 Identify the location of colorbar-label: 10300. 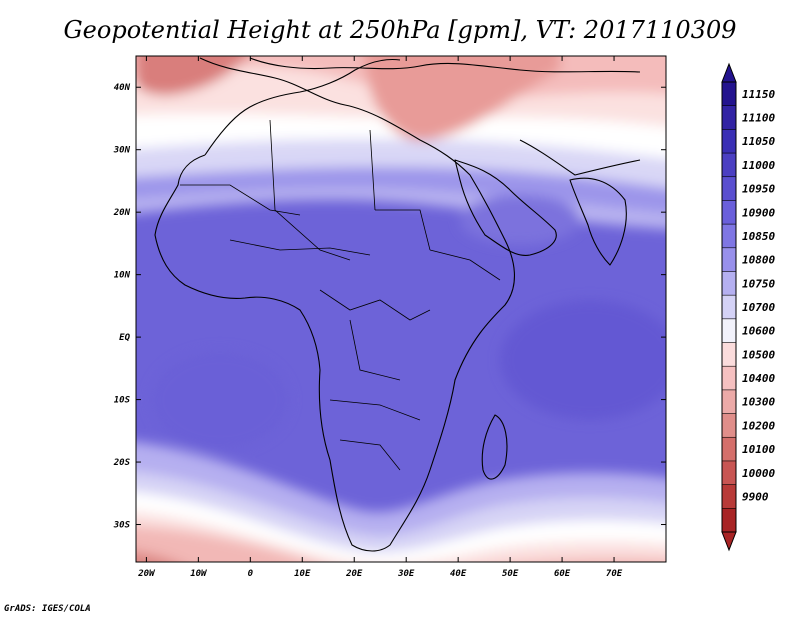
(758, 402).